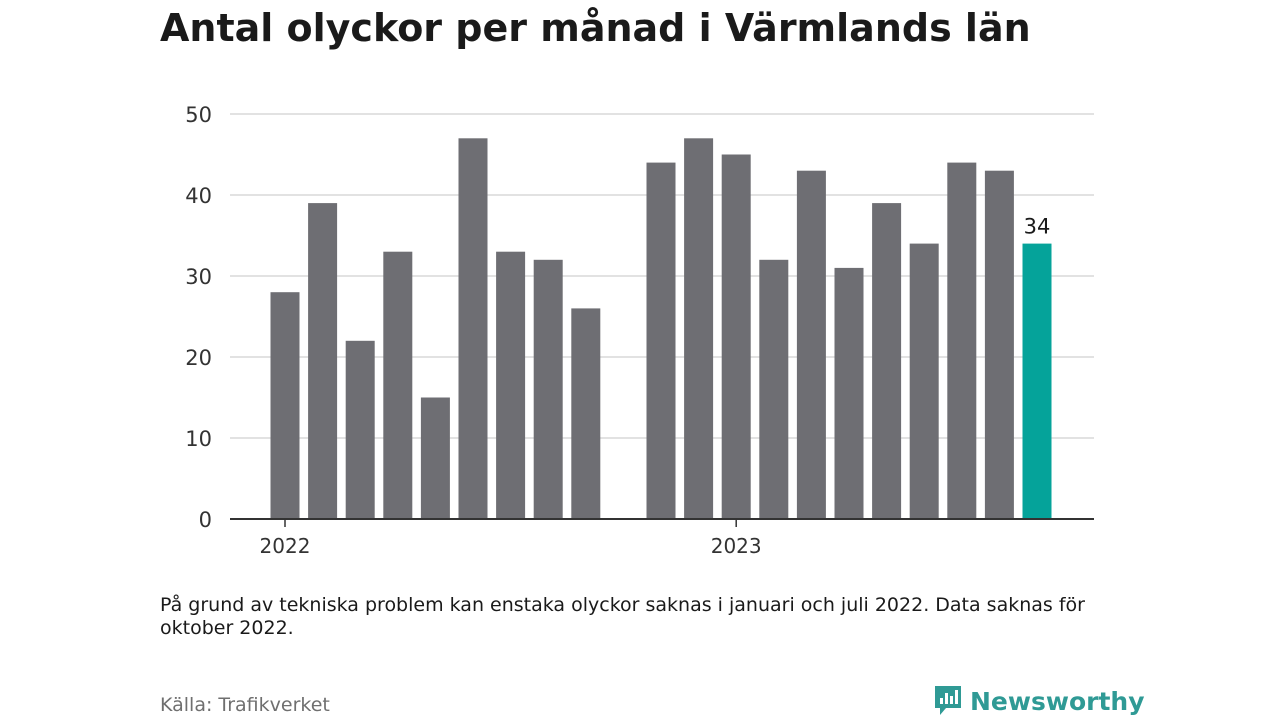 This screenshot has width=1280, height=720. What do you see at coordinates (511, 546) in the screenshot?
I see `x-axis-year-labels: 2022 2023` at bounding box center [511, 546].